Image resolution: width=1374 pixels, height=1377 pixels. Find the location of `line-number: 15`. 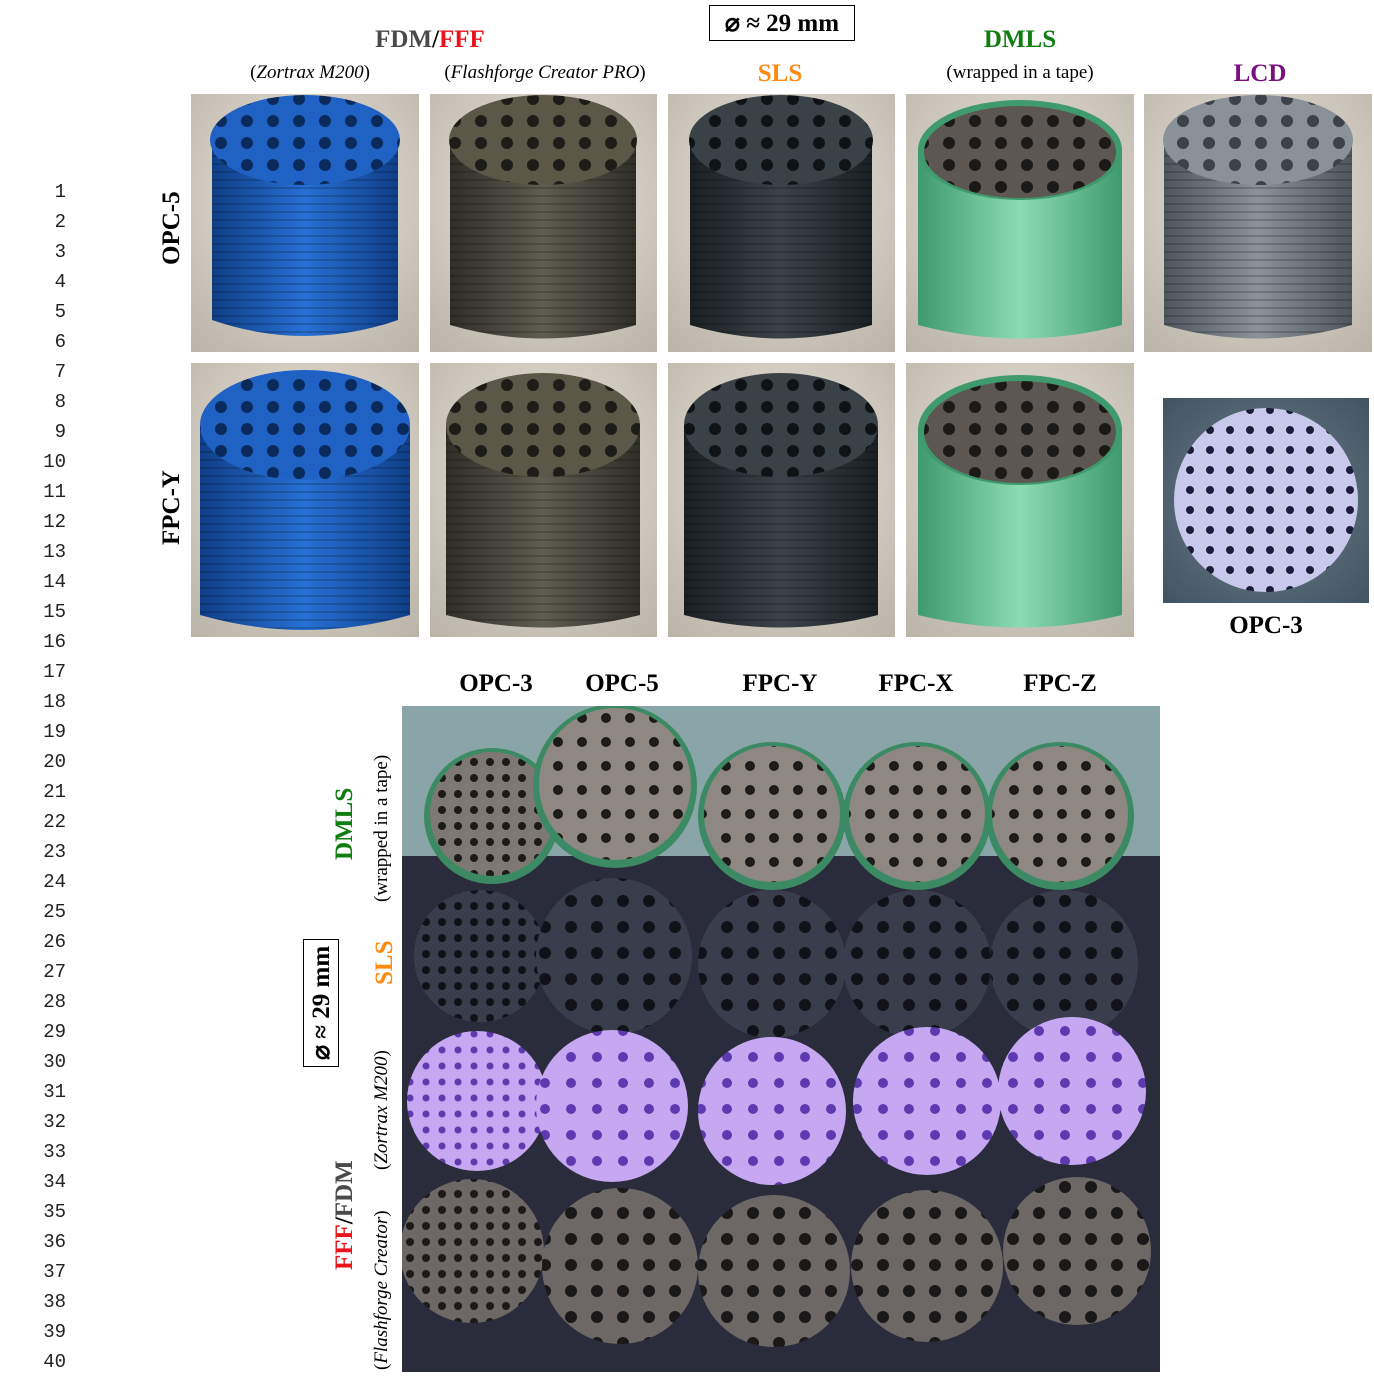

line-number: 15 is located at coordinates (54, 612).